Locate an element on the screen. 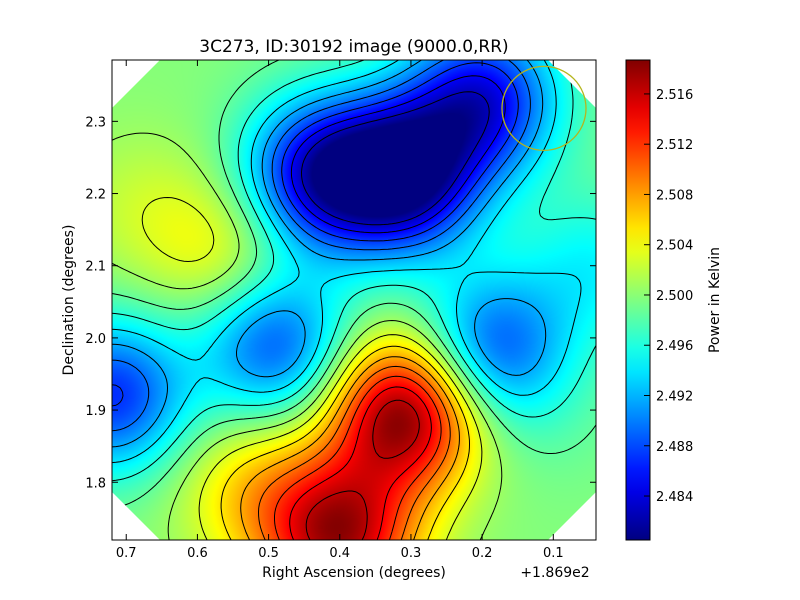 The image size is (800, 600). colorbar-gradient is located at coordinates (638, 300).